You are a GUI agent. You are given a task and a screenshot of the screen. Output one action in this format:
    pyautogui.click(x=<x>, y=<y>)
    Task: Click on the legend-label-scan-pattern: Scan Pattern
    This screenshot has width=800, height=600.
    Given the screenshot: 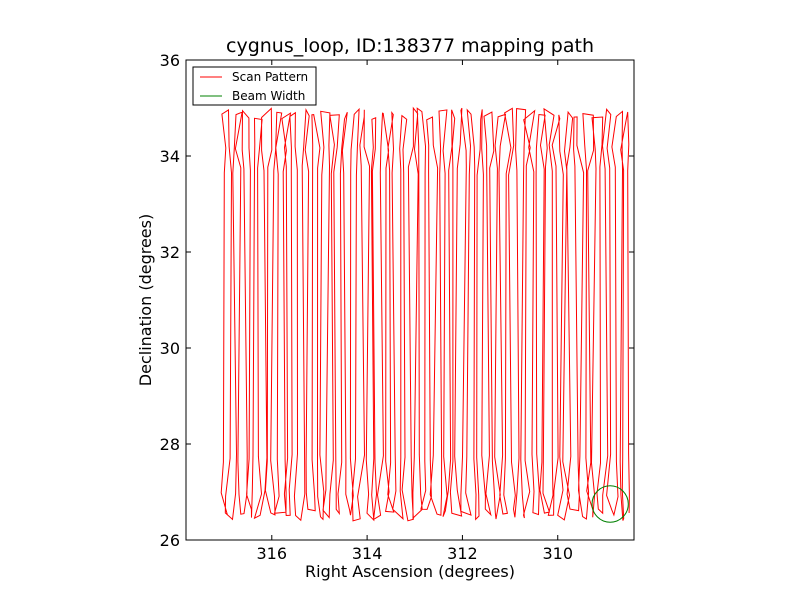 What is the action you would take?
    pyautogui.click(x=270, y=77)
    